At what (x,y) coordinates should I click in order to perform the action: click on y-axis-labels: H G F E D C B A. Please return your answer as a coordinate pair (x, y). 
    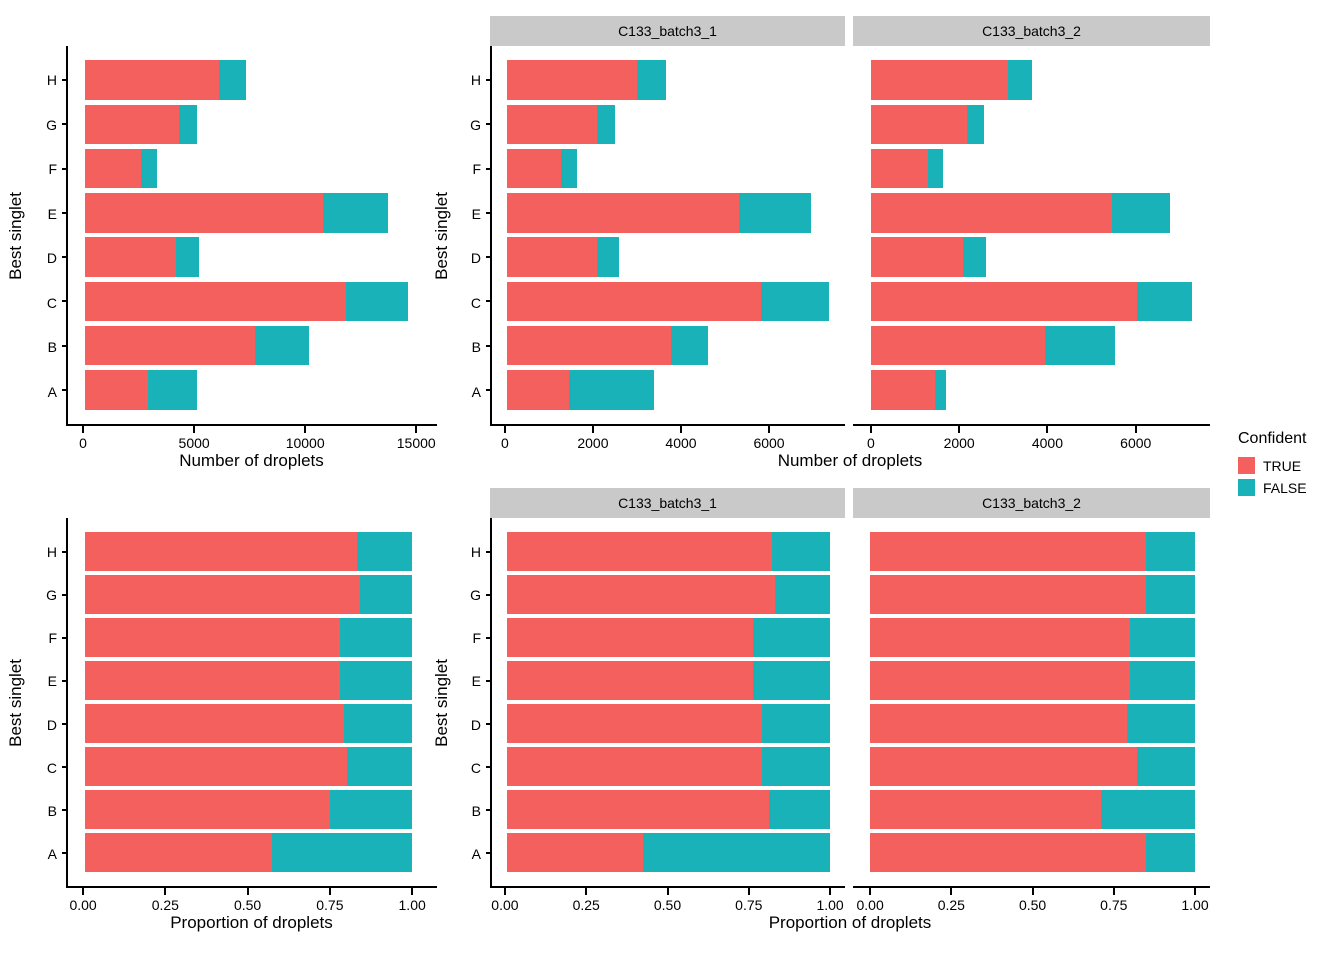
    Looking at the image, I should click on (469, 703).